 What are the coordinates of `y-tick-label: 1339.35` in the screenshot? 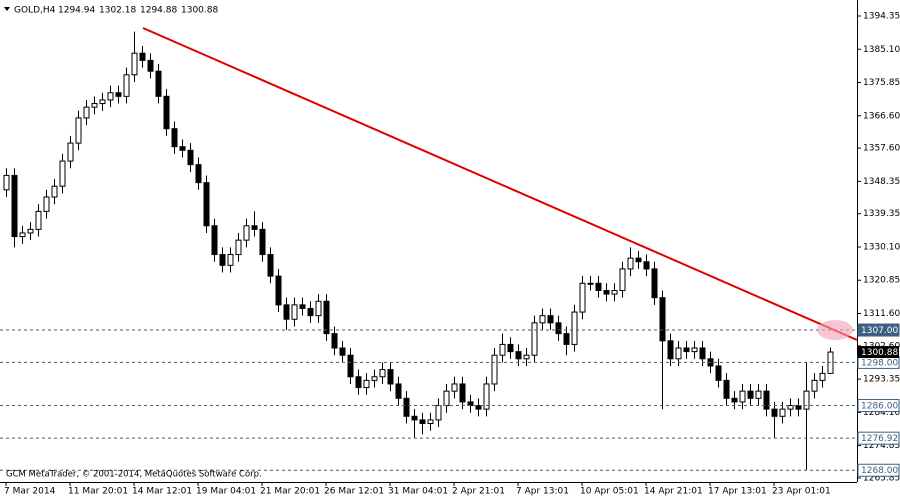 It's located at (881, 214).